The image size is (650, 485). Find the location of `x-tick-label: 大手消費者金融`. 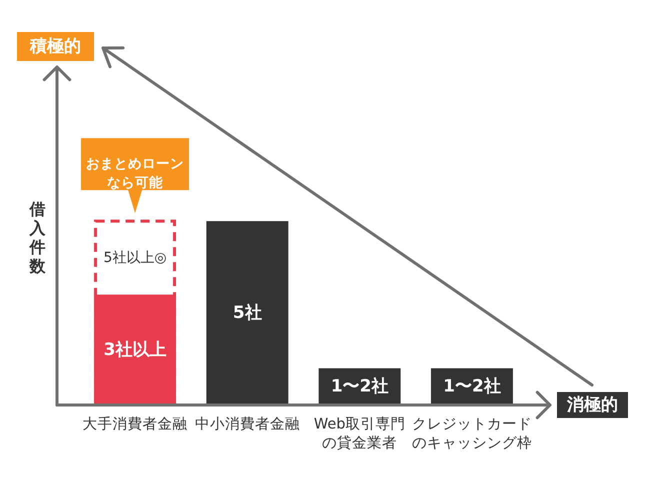

x-tick-label: 大手消費者金融 is located at coordinates (135, 424).